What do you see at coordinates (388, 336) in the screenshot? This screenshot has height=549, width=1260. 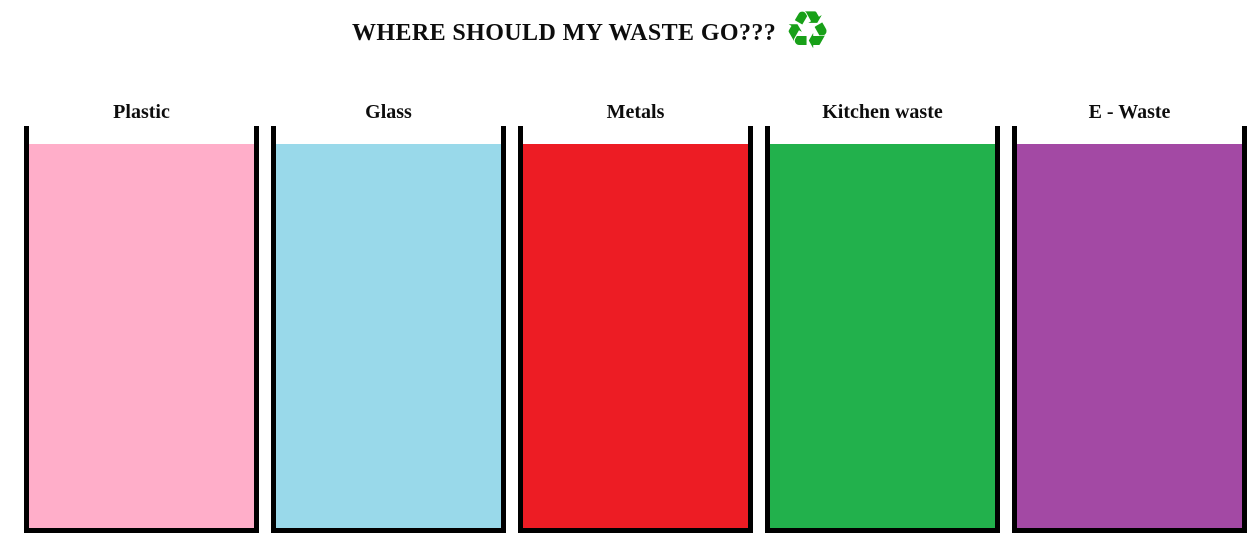 I see `bin-fill-glass` at bounding box center [388, 336].